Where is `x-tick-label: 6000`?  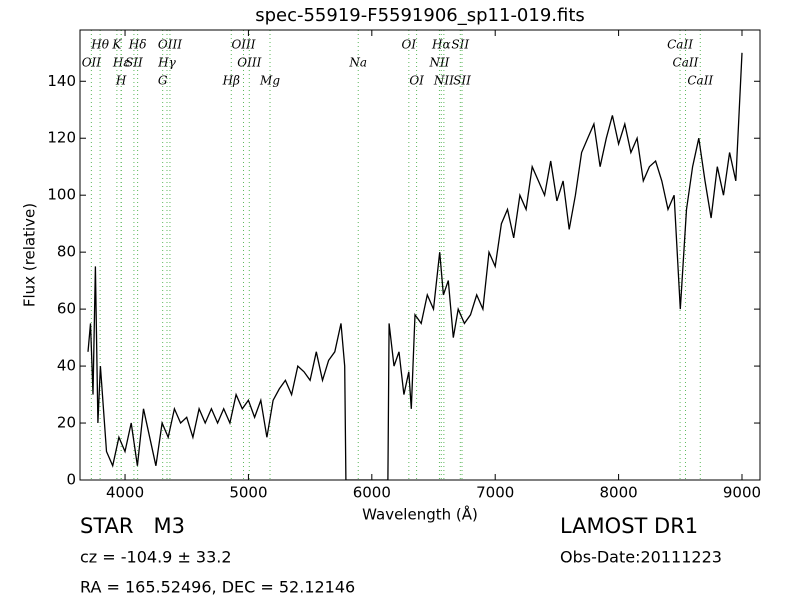 x-tick-label: 6000 is located at coordinates (372, 493).